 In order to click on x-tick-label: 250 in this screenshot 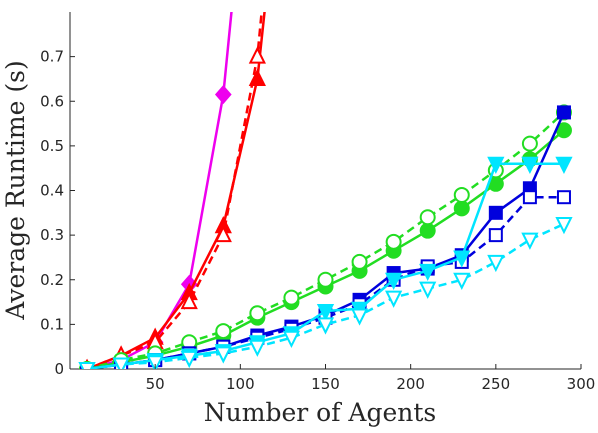, I will do `click(496, 384)`.